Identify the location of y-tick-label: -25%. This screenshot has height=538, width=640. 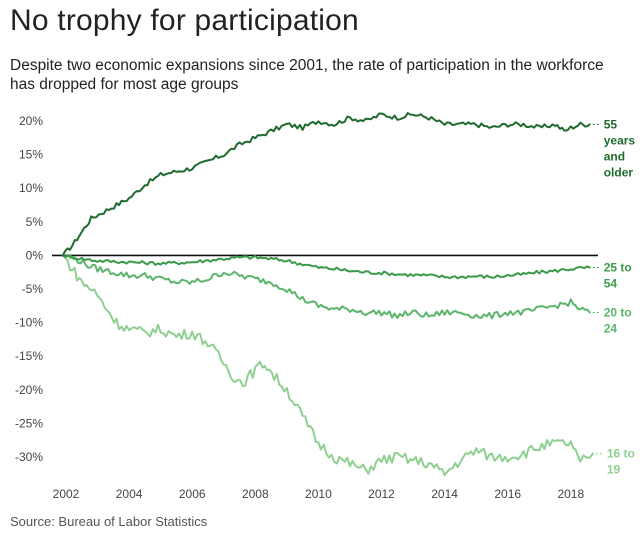
(29, 423).